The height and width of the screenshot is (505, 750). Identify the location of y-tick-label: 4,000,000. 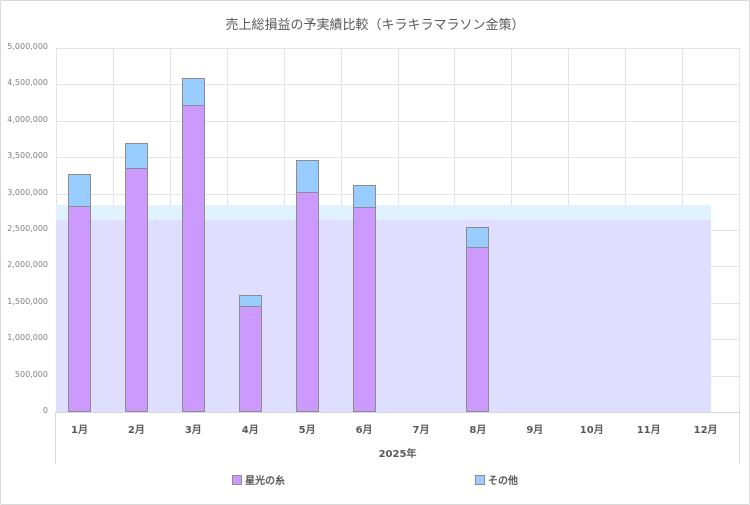
(27, 119).